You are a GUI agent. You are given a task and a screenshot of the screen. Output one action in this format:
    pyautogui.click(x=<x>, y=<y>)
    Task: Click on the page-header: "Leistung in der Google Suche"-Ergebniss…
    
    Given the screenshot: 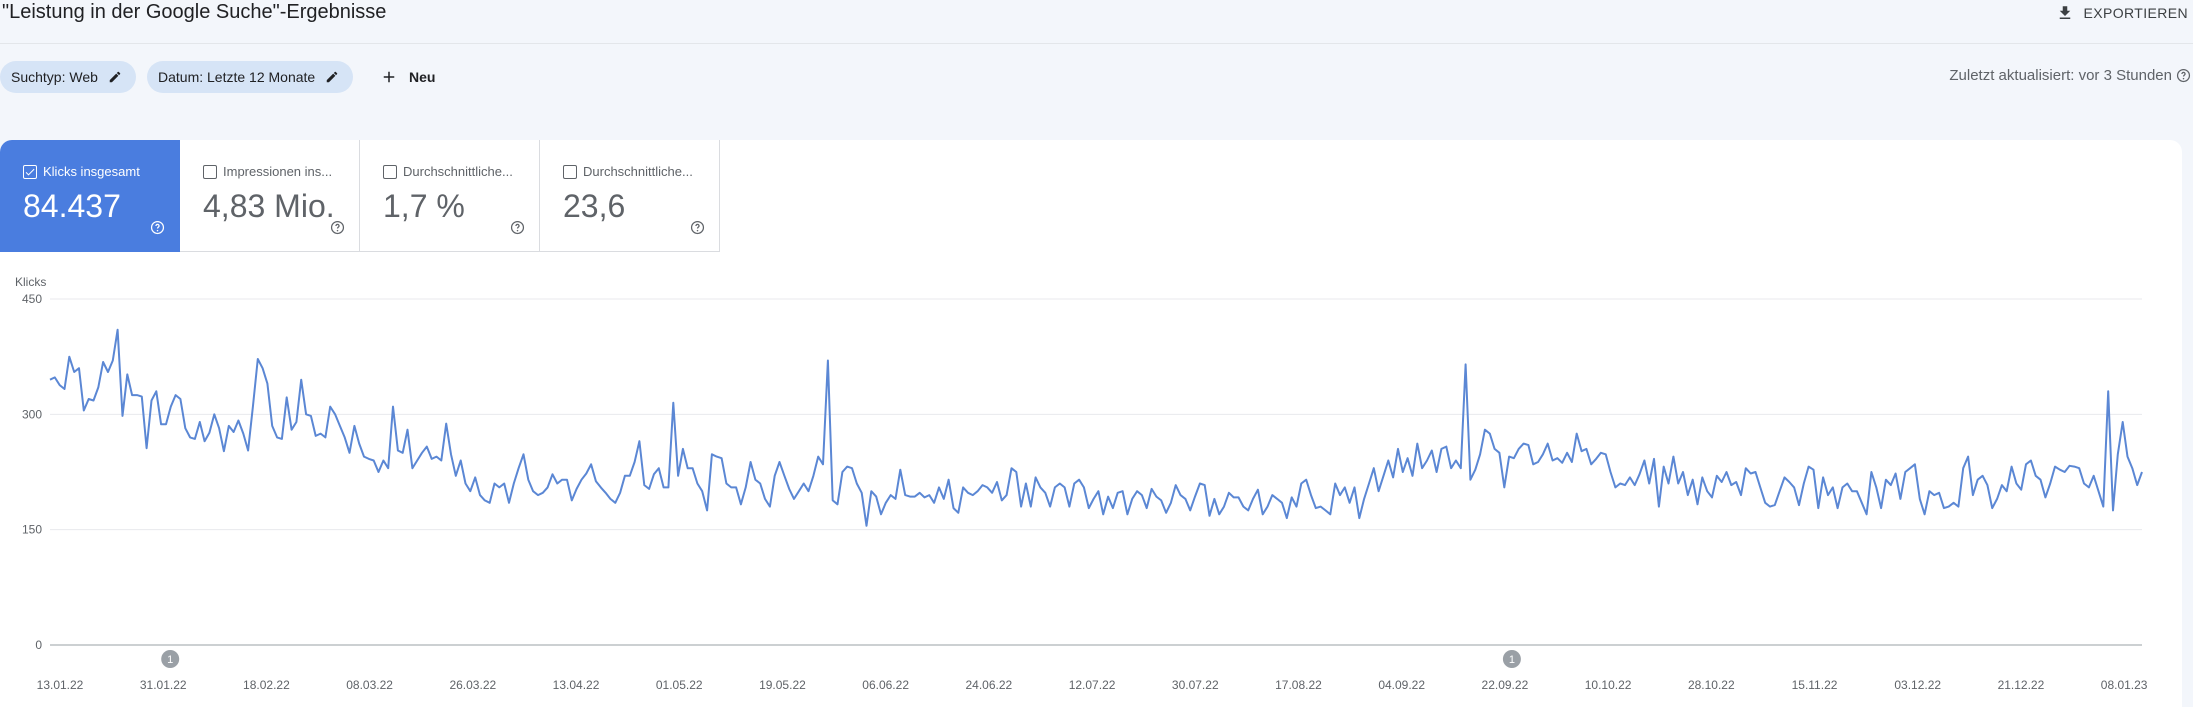 What is the action you would take?
    pyautogui.click(x=1096, y=22)
    